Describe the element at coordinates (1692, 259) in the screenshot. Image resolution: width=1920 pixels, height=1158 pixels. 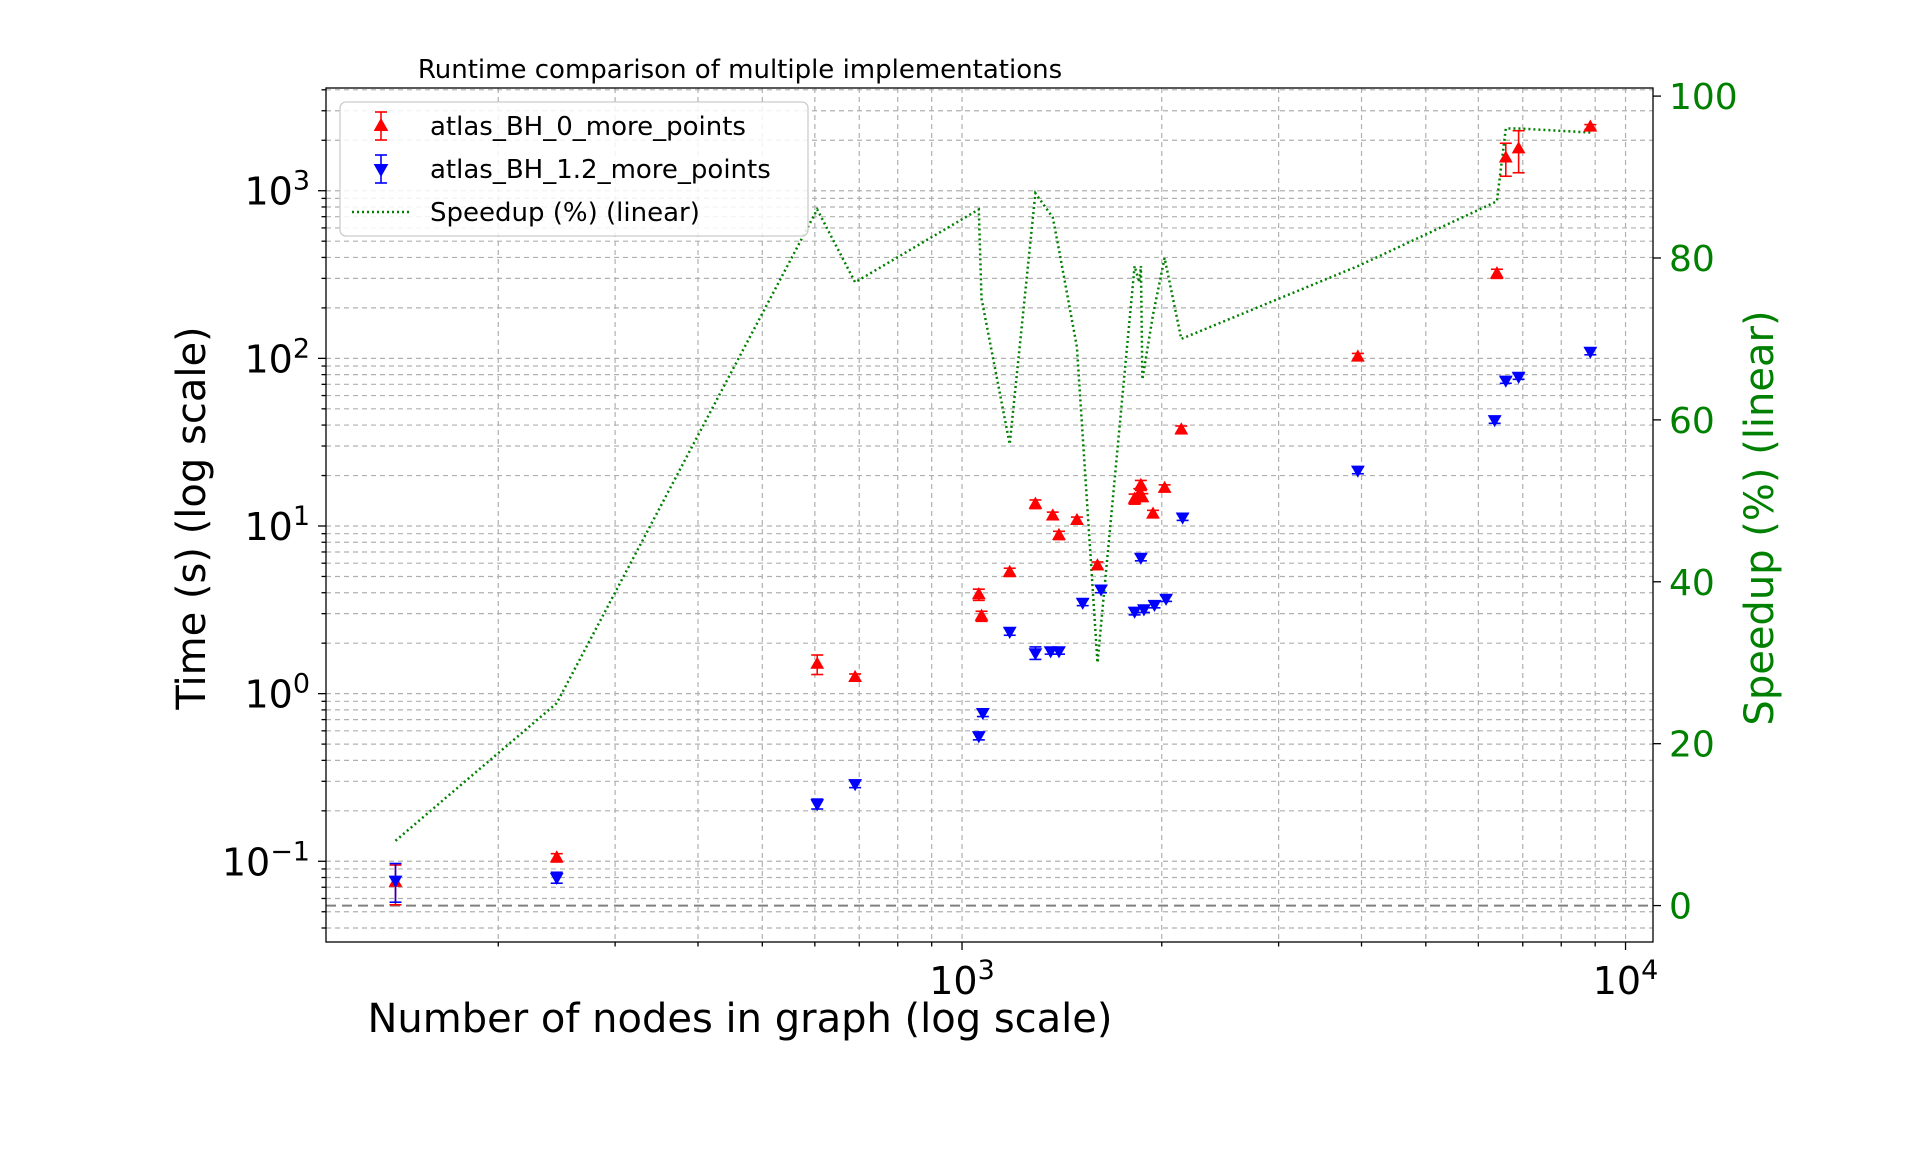
I see `y2-tick-label: 80` at that location.